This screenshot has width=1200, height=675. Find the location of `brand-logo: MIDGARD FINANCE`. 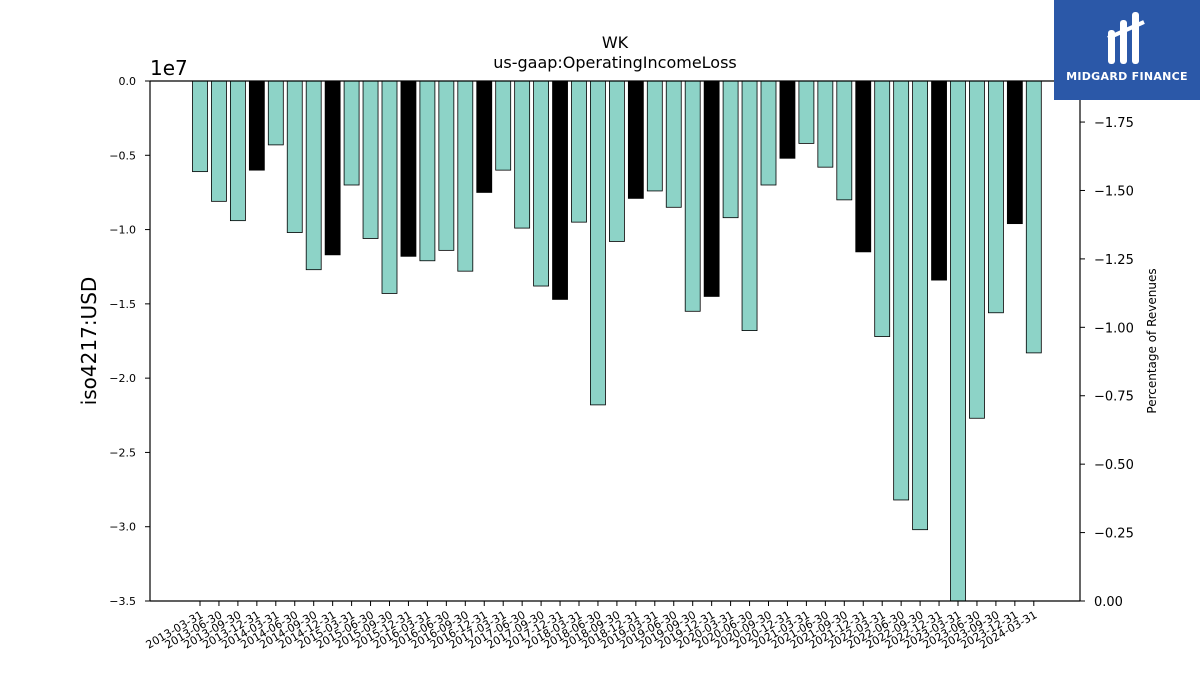

brand-logo: MIDGARD FINANCE is located at coordinates (1127, 50).